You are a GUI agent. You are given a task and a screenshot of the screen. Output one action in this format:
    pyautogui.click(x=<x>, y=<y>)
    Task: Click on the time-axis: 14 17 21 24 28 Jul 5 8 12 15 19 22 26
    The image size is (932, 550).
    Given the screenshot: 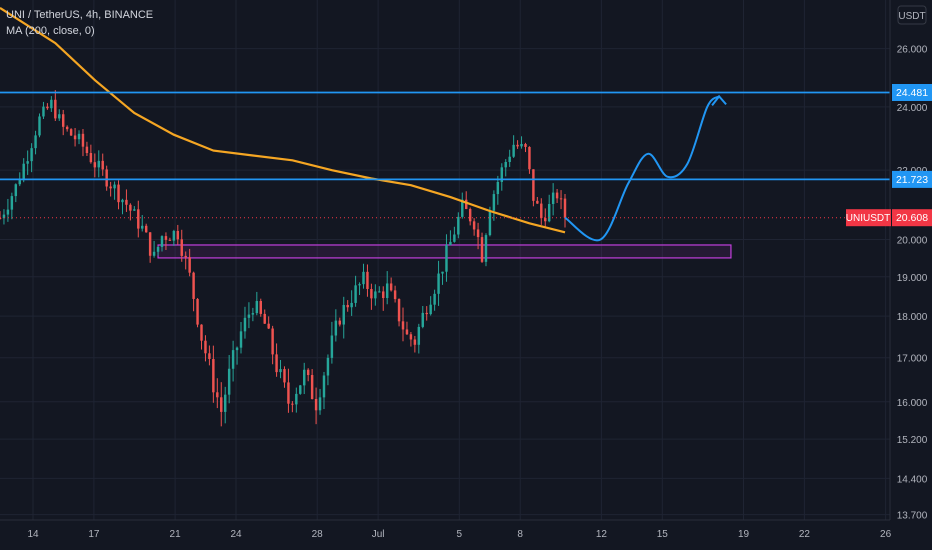 What is the action you would take?
    pyautogui.click(x=466, y=534)
    